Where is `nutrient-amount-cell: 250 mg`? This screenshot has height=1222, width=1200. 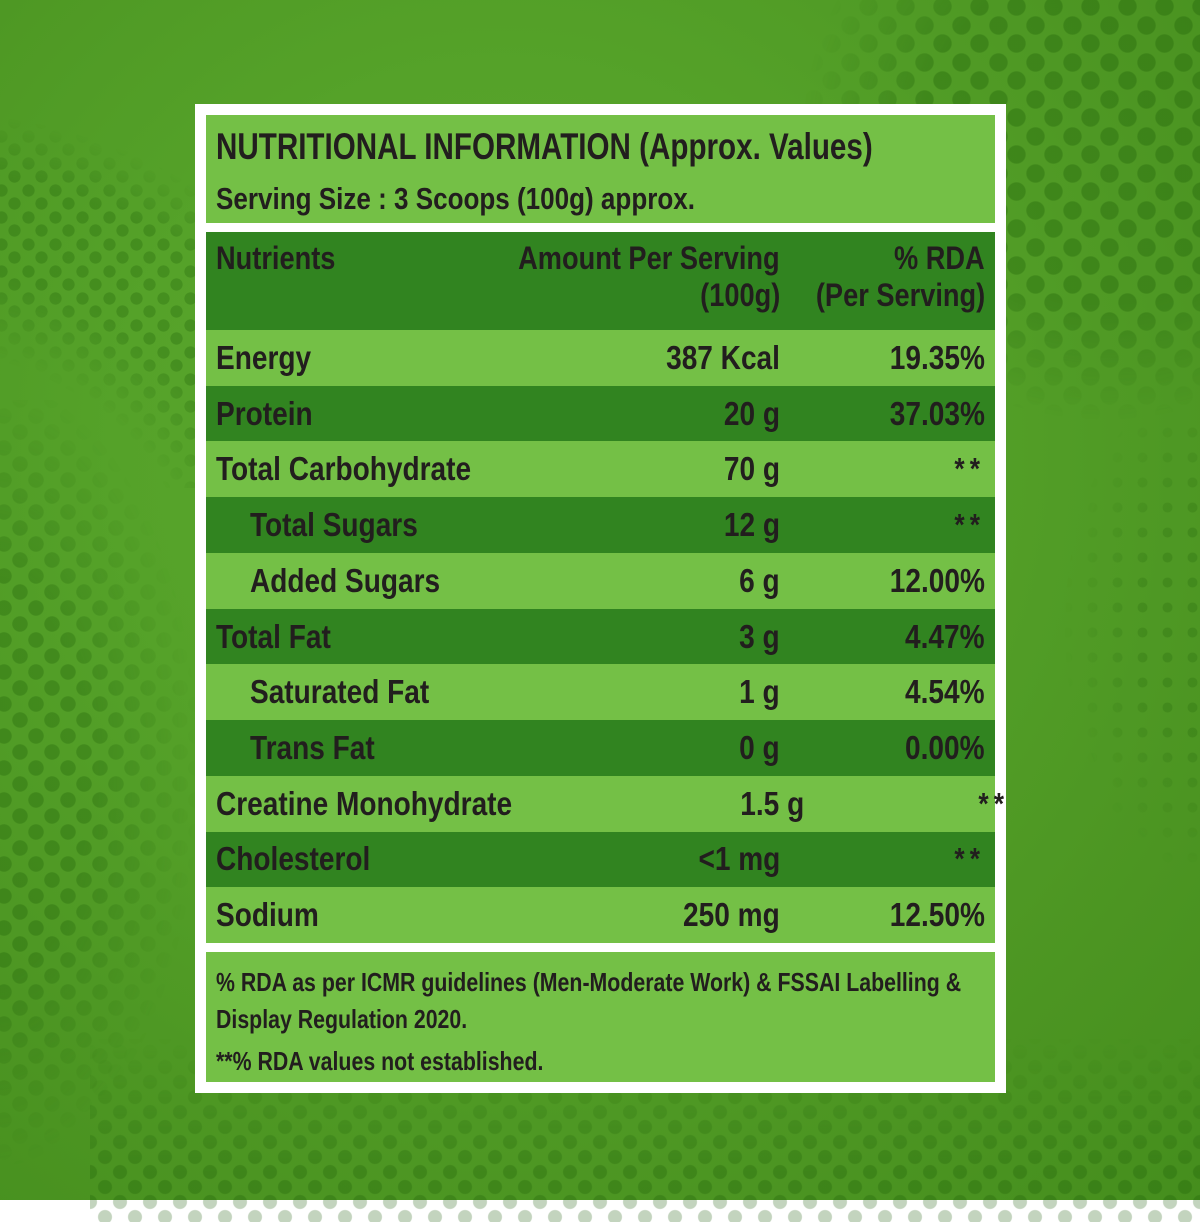 nutrient-amount-cell: 250 mg is located at coordinates (660, 915).